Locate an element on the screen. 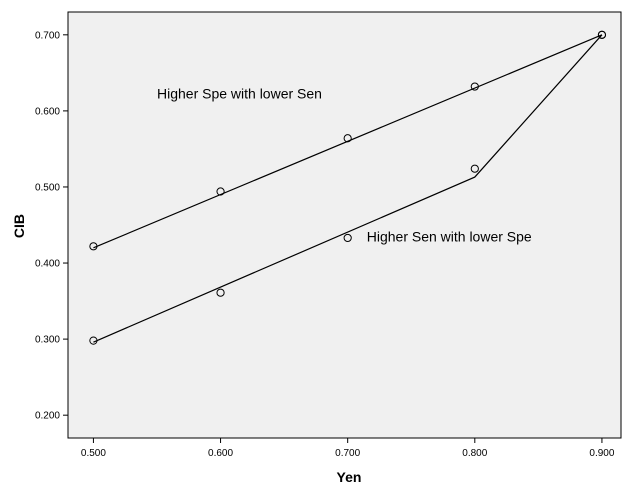 The image size is (624, 483). y-axis: 0.200 0.300 0.400 0.500 0.600 0.700 is located at coordinates (51, 226).